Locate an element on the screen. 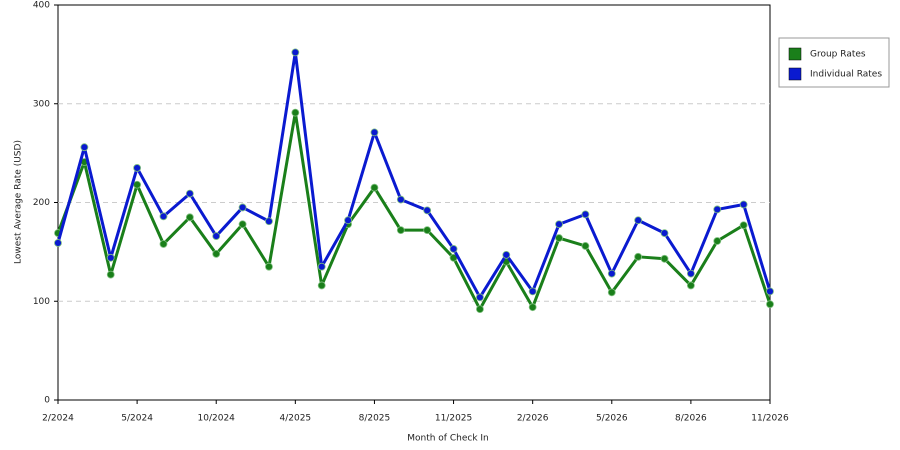  x-tick-label: 2/2026 is located at coordinates (533, 419).